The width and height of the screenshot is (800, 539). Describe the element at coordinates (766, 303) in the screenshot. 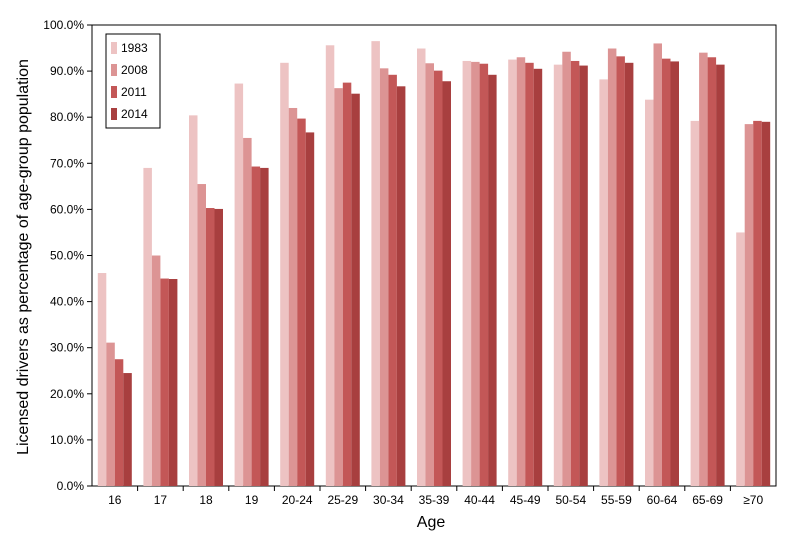

I see `bar-2014-≥70` at that location.